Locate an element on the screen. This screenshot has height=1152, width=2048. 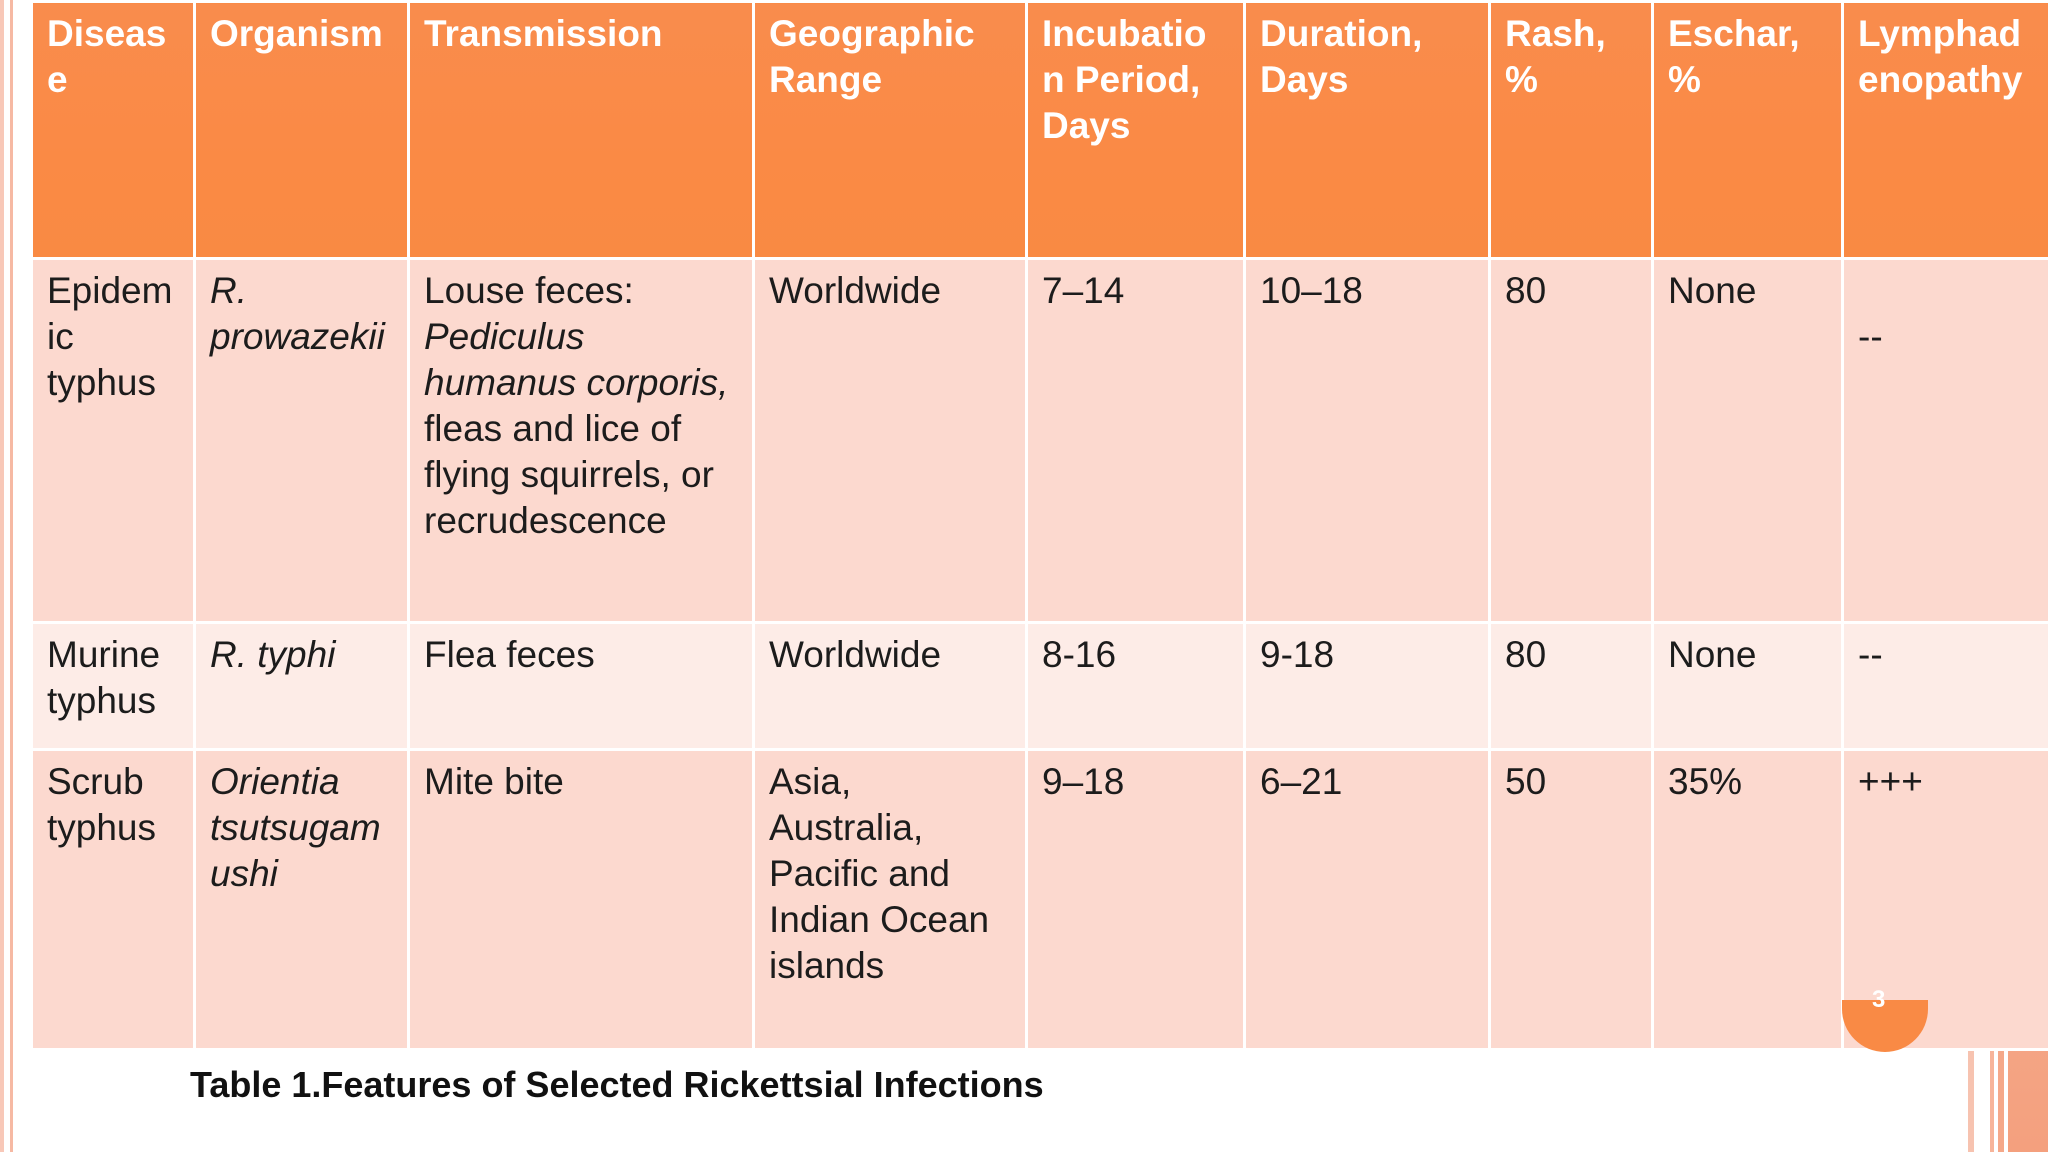
transmission-prefix: Louse feces: is located at coordinates (529, 290).